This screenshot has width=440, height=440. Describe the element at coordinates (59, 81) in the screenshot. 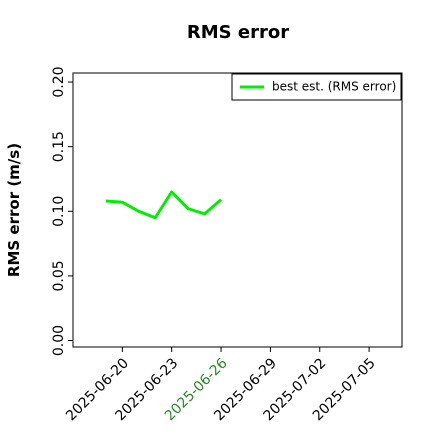

I see `y-tick-label: 0.20` at that location.